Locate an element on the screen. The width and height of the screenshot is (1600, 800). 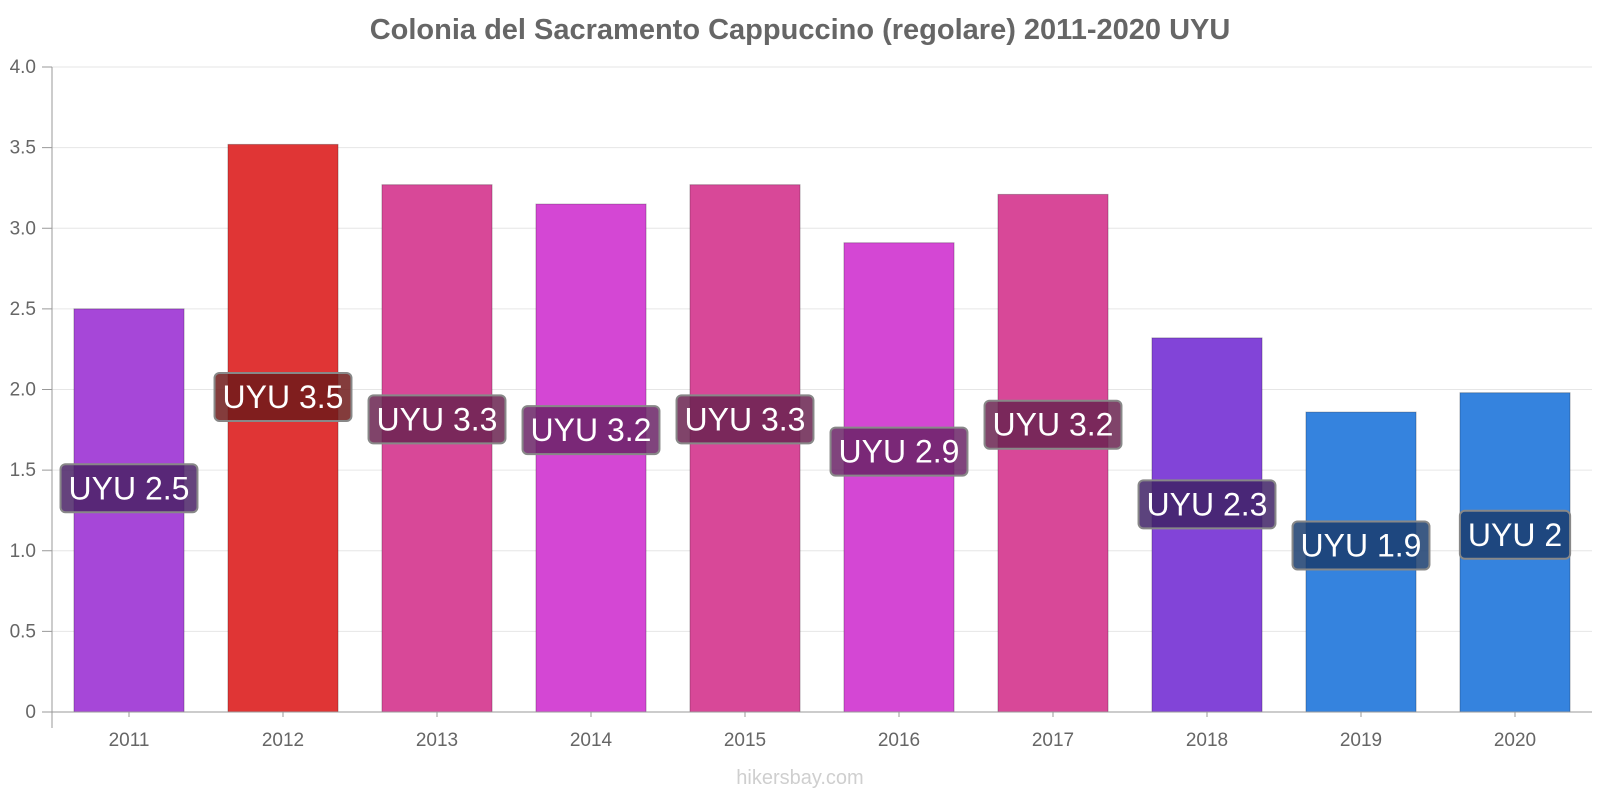
bar-2013 is located at coordinates (437, 448).